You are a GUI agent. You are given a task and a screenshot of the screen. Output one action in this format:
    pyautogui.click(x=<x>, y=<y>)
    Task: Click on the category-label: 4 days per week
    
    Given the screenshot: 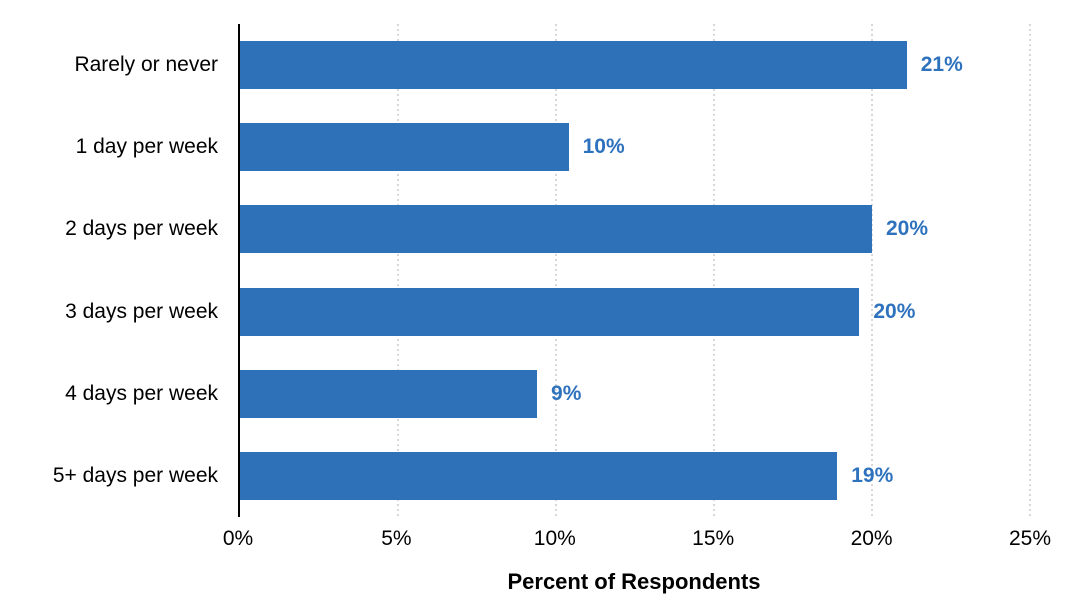 What is the action you would take?
    pyautogui.click(x=141, y=393)
    